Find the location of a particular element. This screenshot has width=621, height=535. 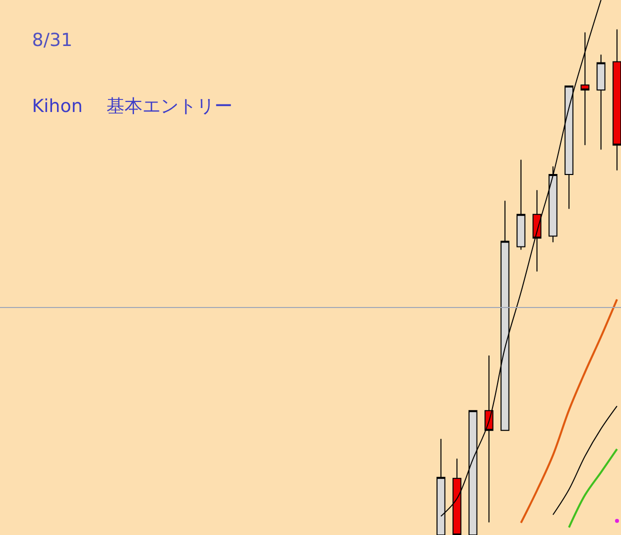

annotation: Kihon 基本エントリー is located at coordinates (132, 106).